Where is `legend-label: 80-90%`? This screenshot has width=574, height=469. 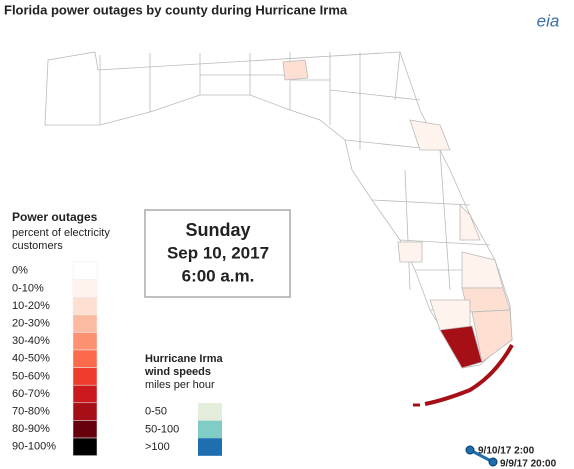
legend-label: 80-90% is located at coordinates (31, 429).